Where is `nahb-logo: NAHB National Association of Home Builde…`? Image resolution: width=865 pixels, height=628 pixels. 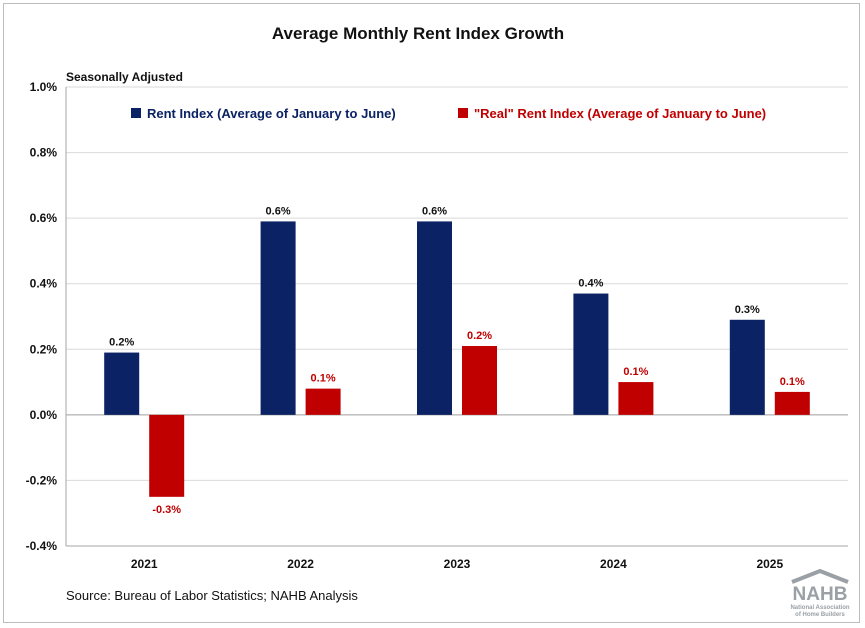
nahb-logo: NAHB National Association of Home Builde… is located at coordinates (820, 593).